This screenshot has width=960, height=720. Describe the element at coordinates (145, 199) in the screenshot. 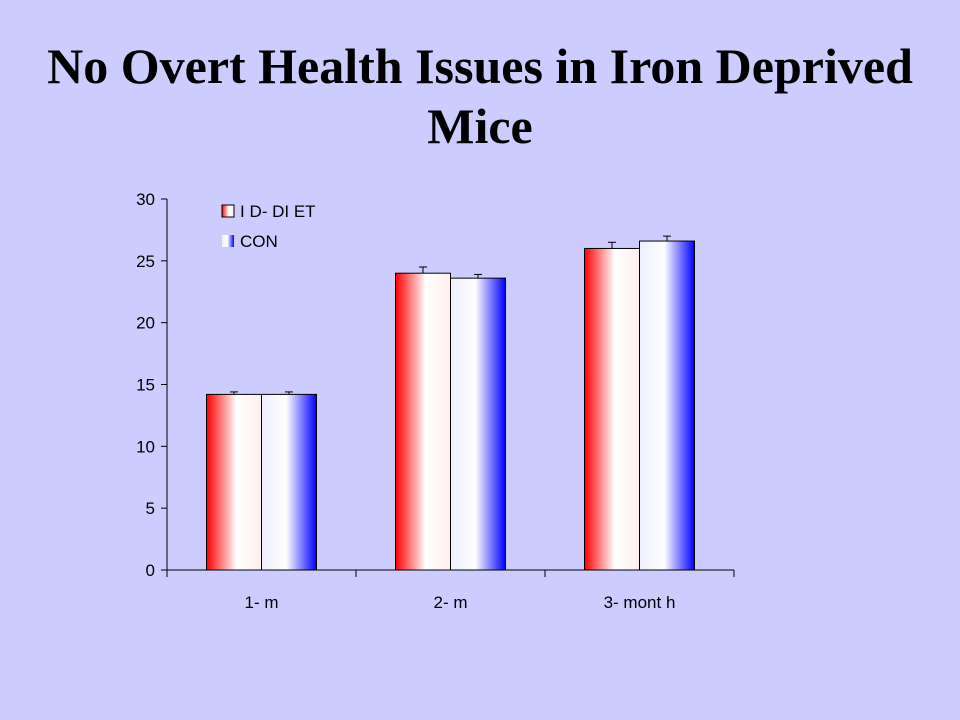

I see `y-tick-label: 30` at that location.